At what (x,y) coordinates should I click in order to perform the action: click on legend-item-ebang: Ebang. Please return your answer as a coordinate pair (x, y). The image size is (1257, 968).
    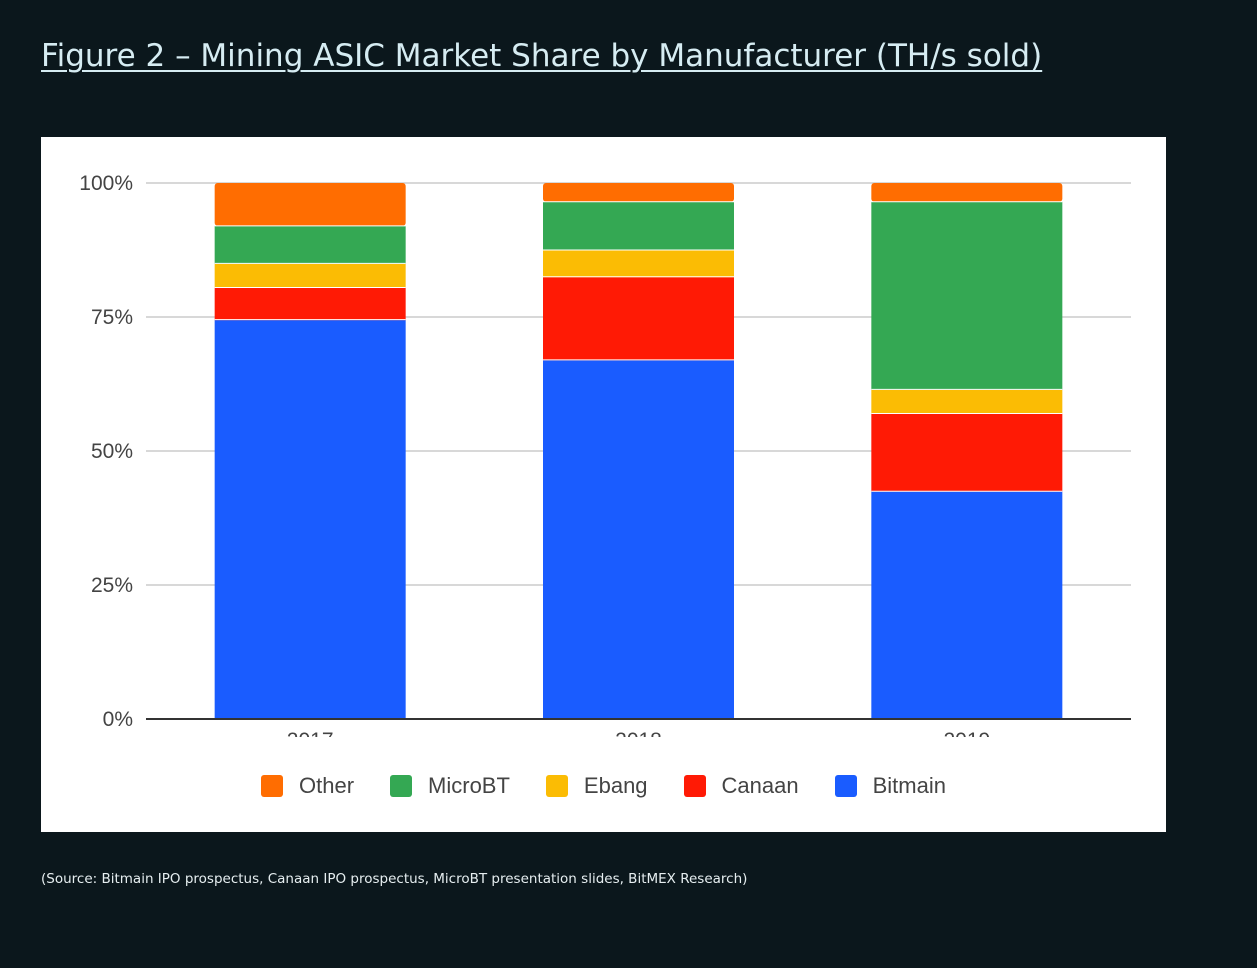
    Looking at the image, I should click on (596, 786).